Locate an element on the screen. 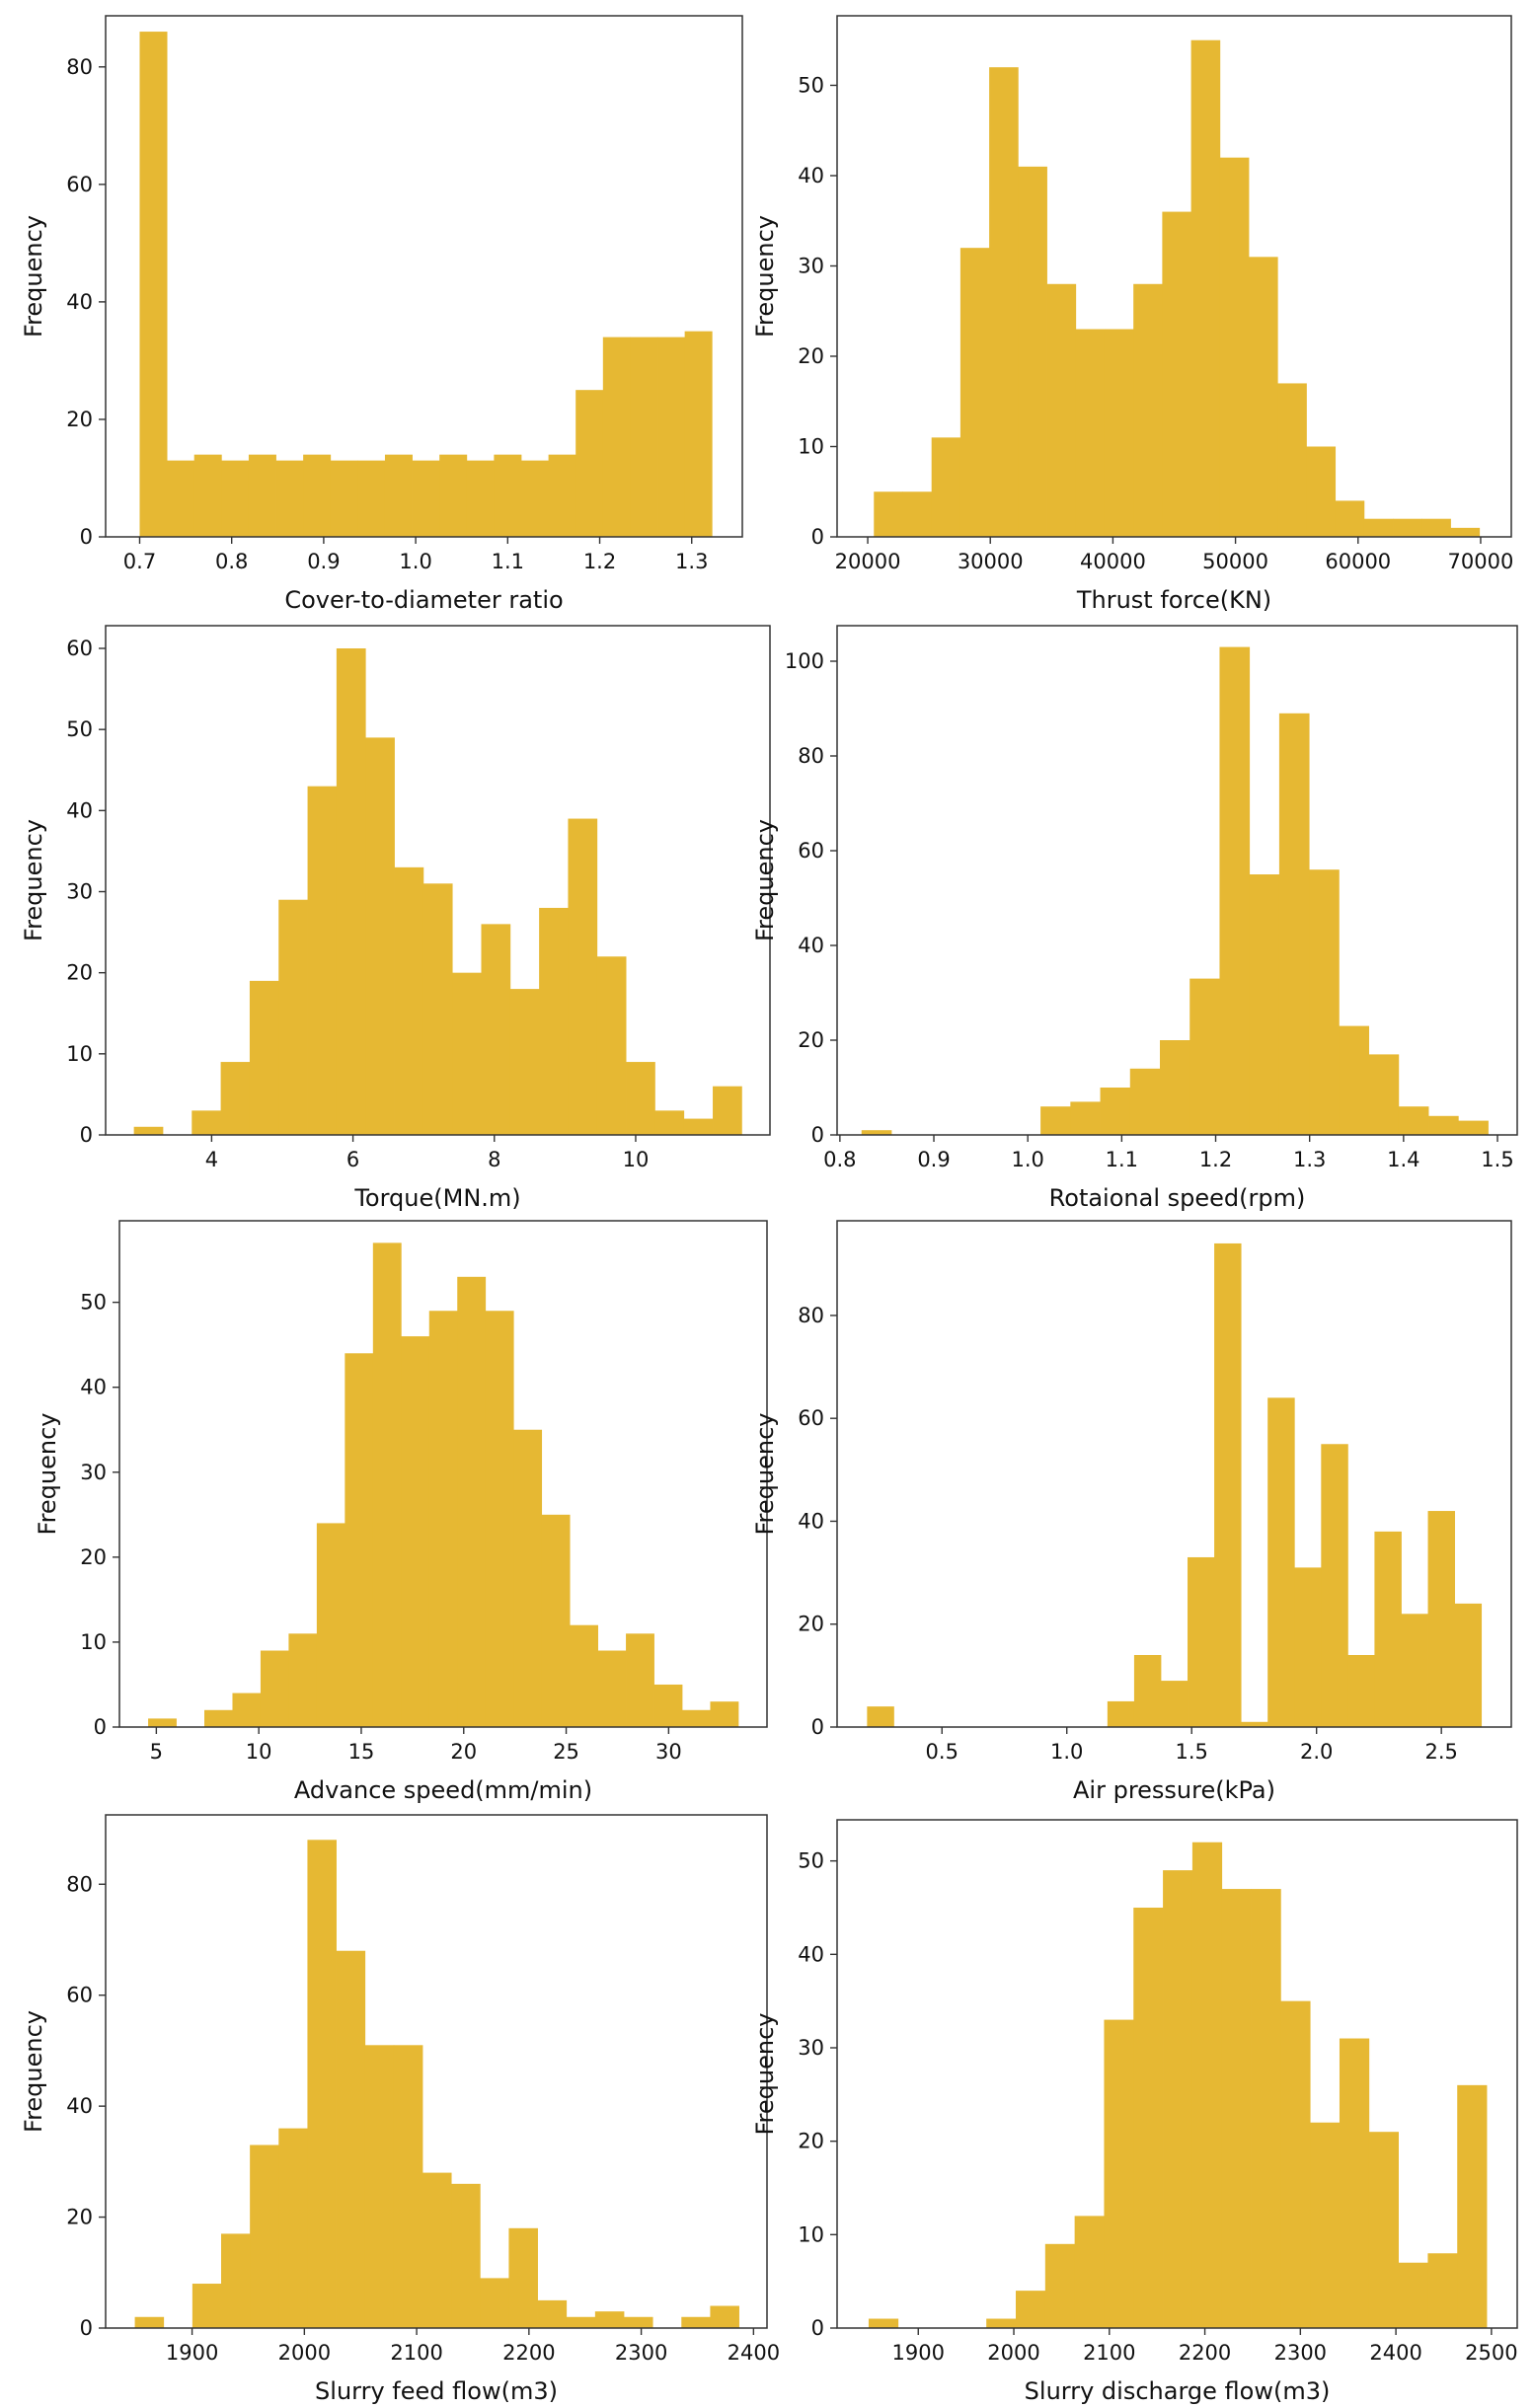 The height and width of the screenshot is (2408, 1534). x-tick-label: 0.7 is located at coordinates (139, 561).